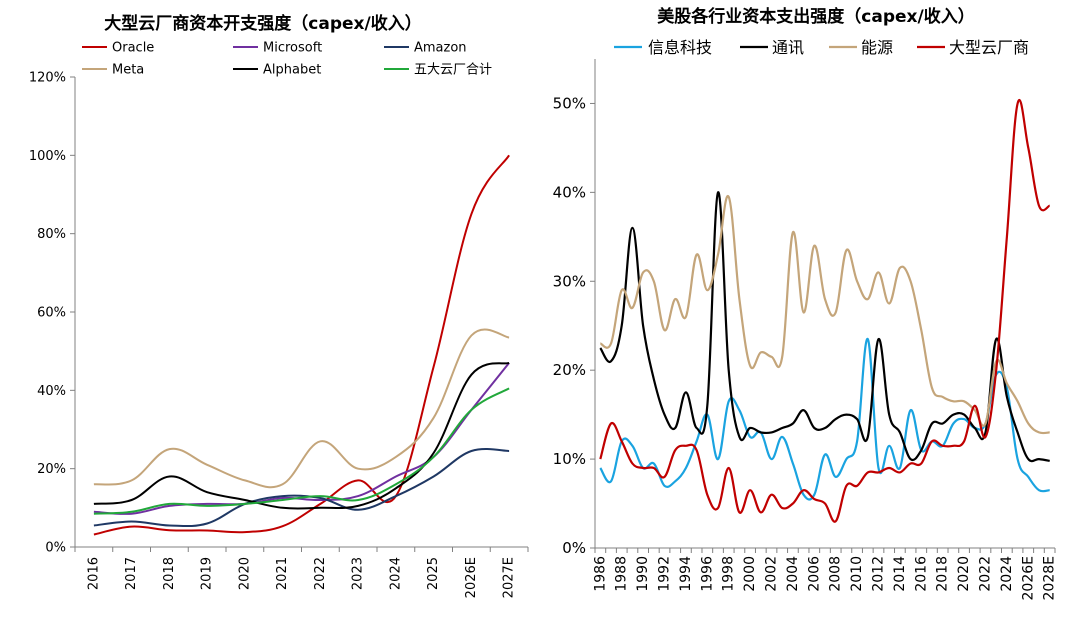 This screenshot has height=618, width=1080. I want to click on left-y-tick-label: 100%, so click(47, 156).